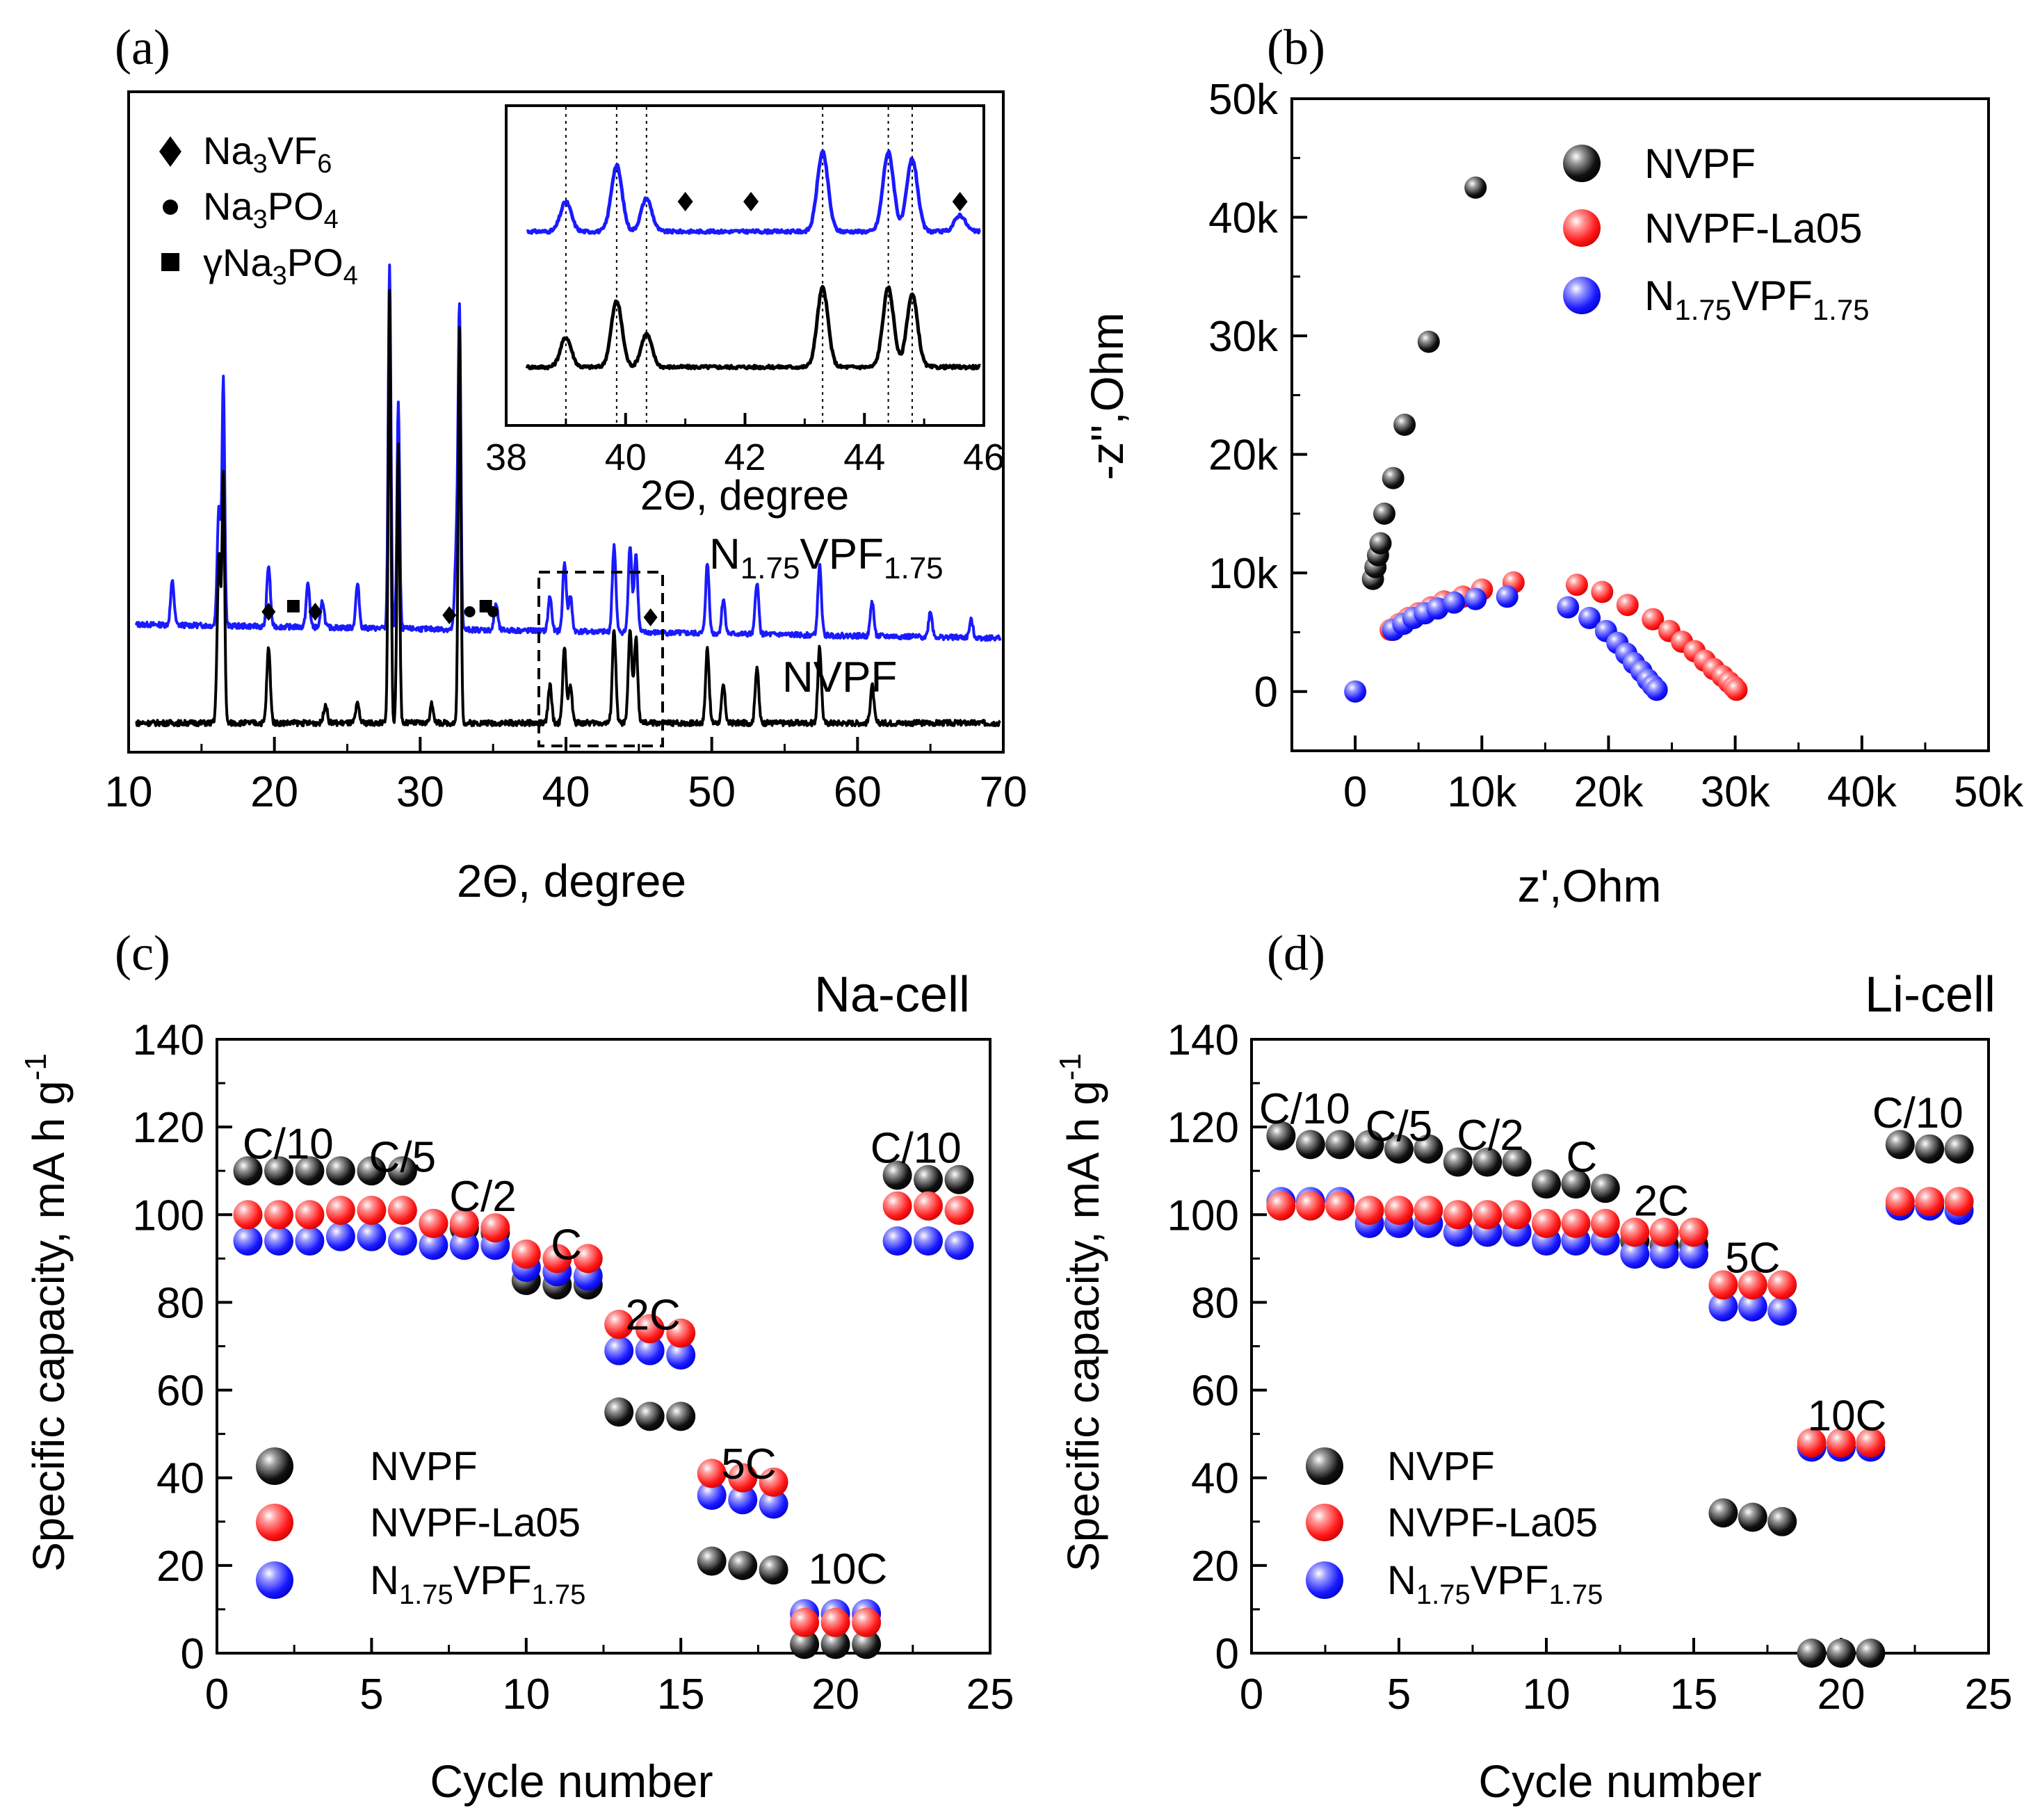 This screenshot has width=2040, height=1820. What do you see at coordinates (1454, 1527) in the screenshot?
I see `panel-d-legend: NVPF NVPF-La05 N1.75VPF1.75` at bounding box center [1454, 1527].